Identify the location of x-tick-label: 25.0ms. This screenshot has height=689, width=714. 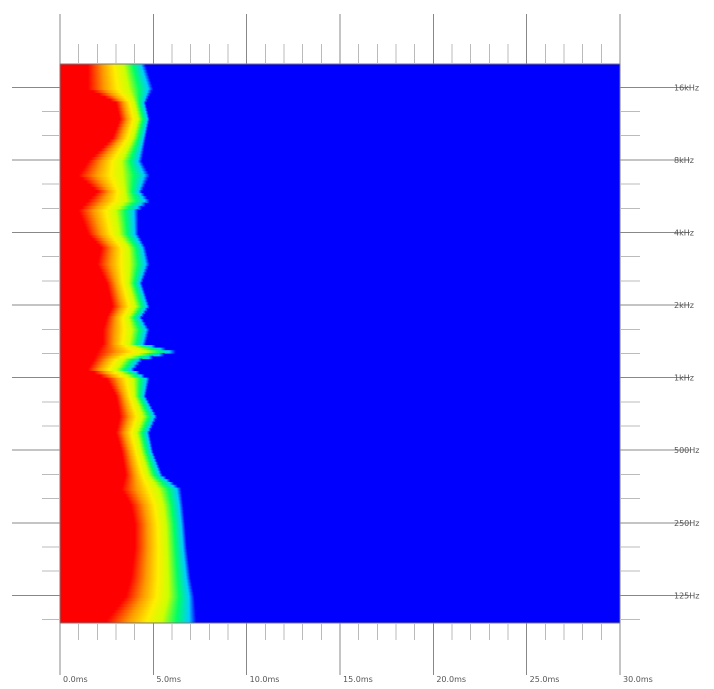
(545, 679).